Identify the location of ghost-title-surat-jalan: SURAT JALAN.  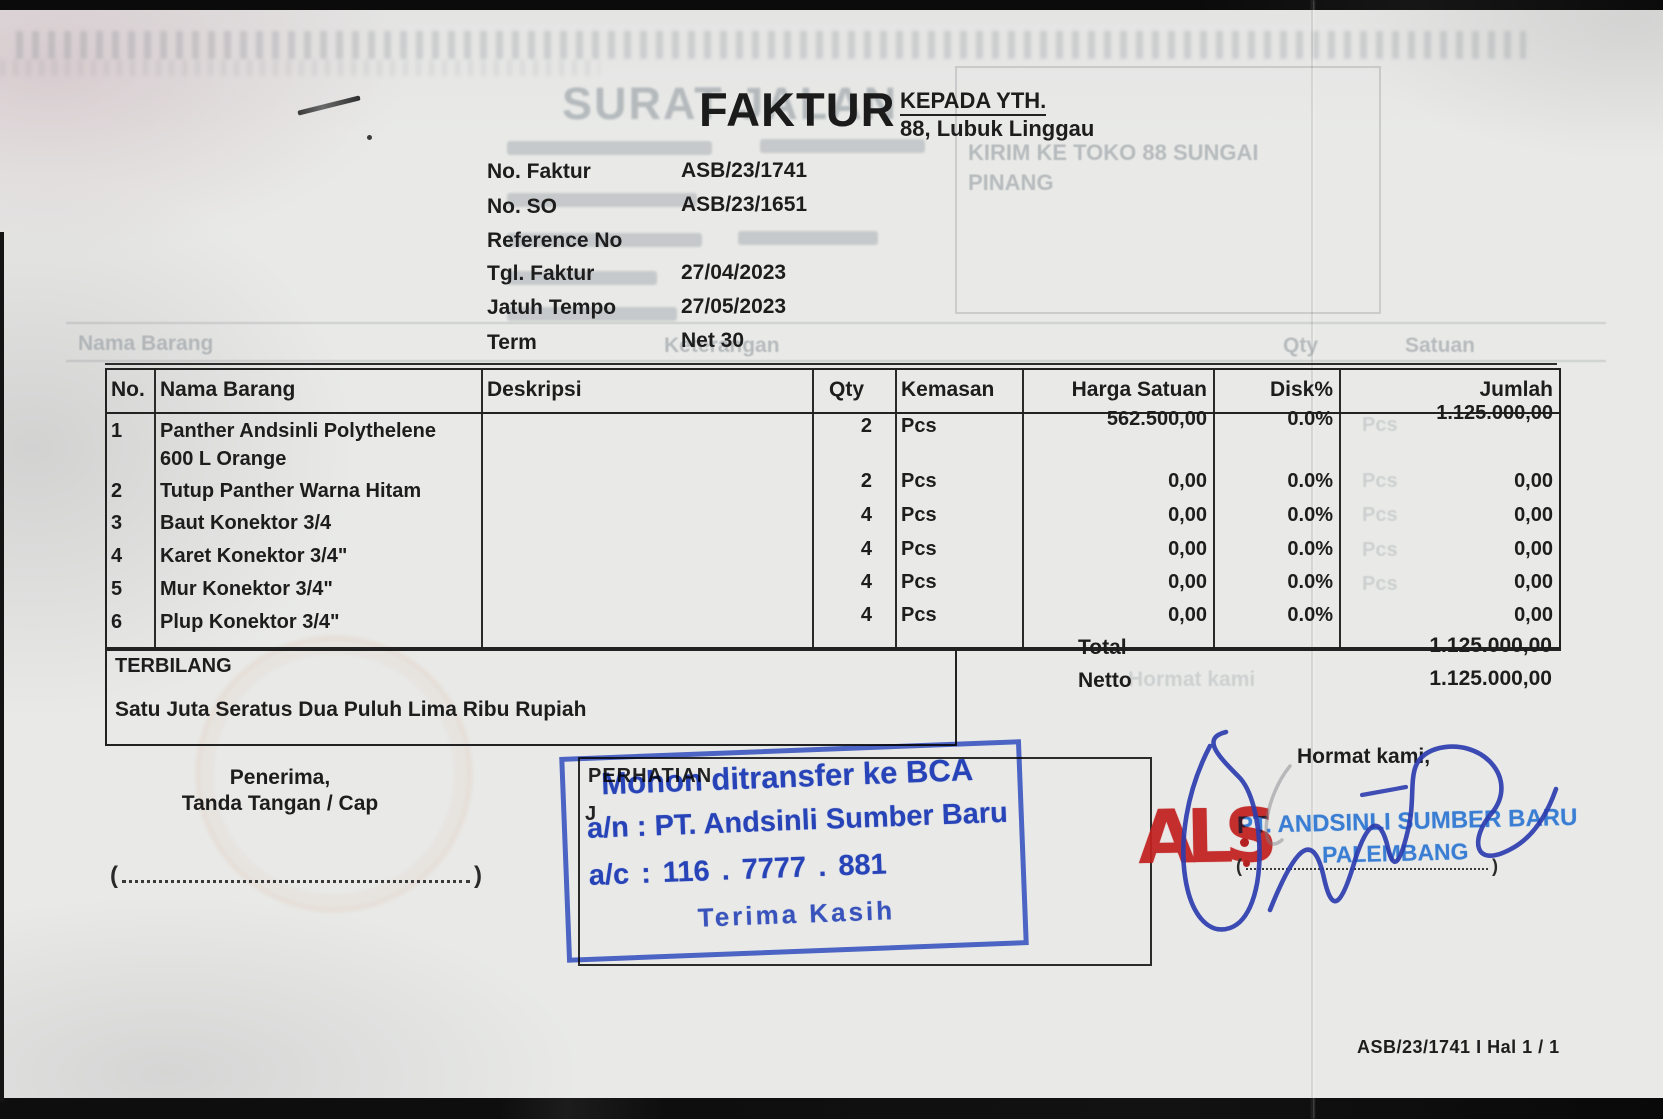
(730, 103).